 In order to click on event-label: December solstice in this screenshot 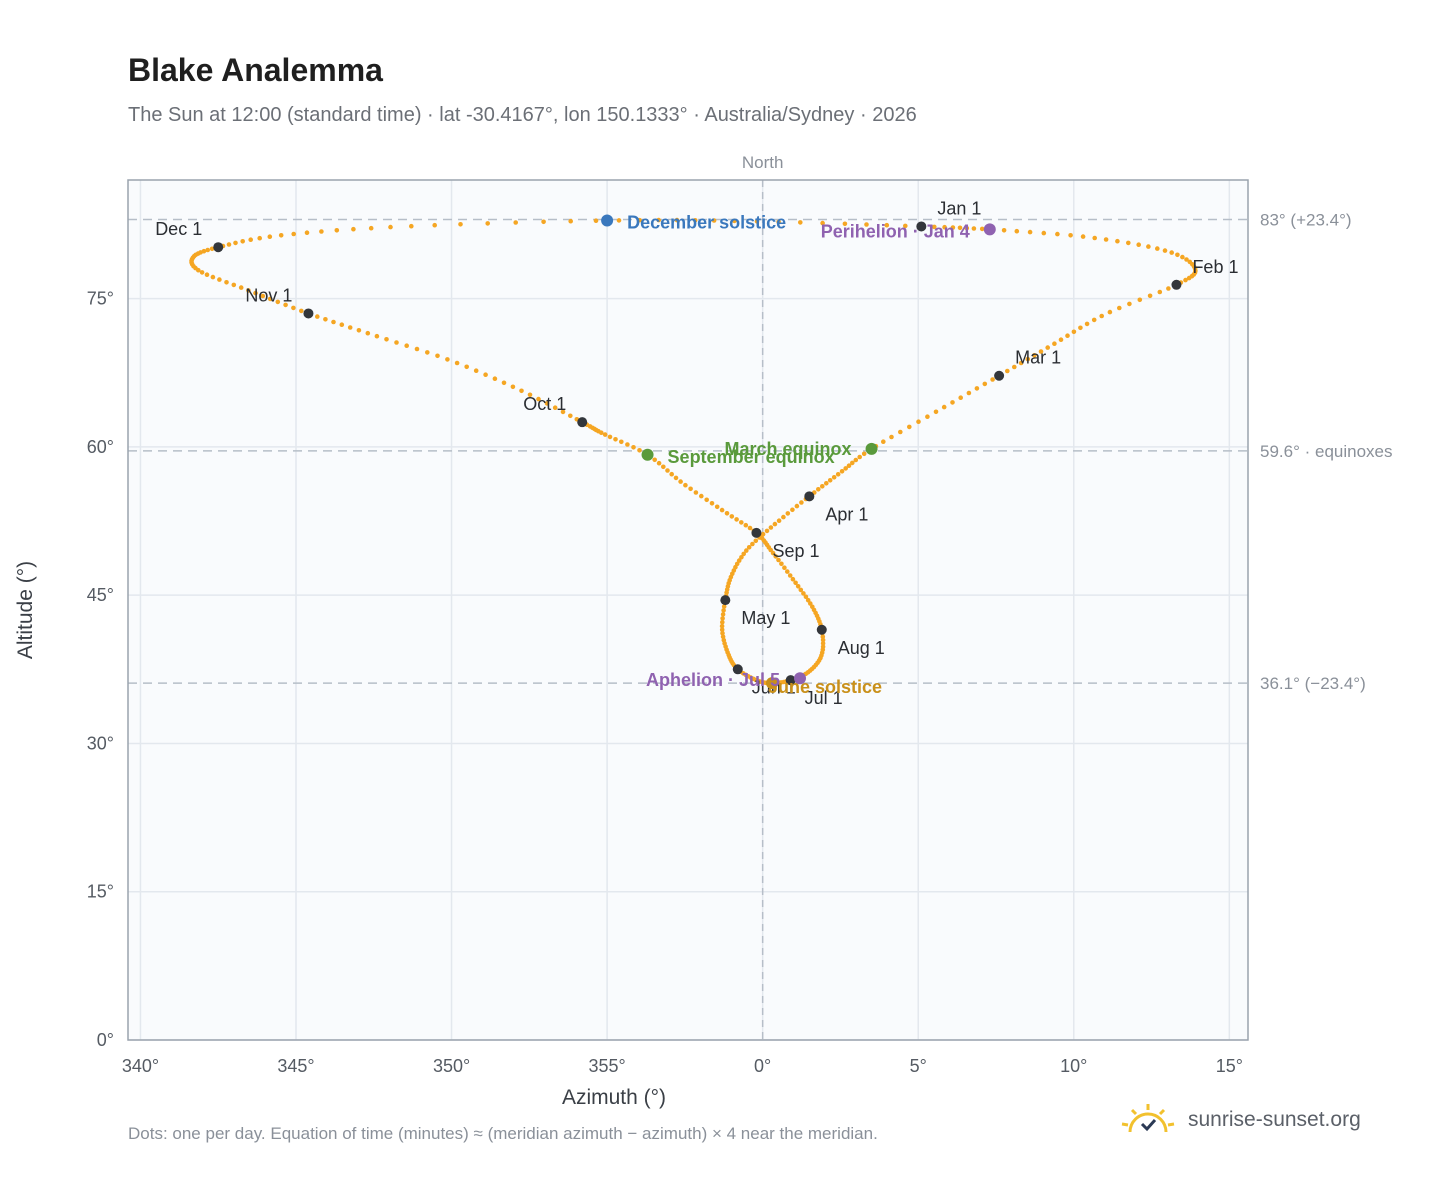, I will do `click(706, 223)`.